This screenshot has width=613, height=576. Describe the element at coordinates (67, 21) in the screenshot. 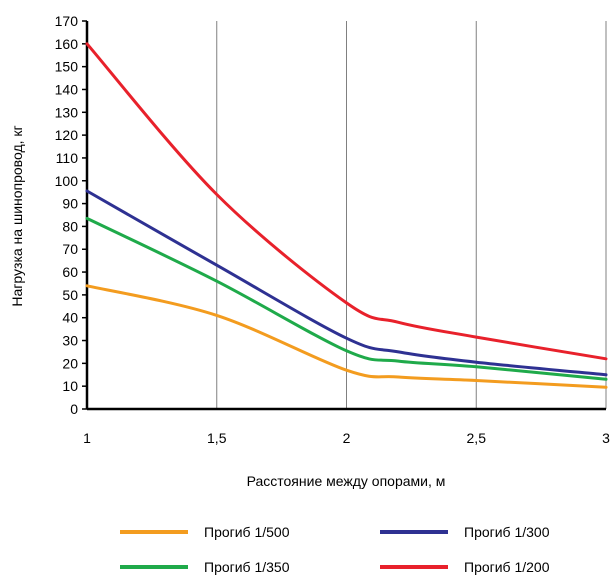

I see `y-tick-label: 170` at that location.